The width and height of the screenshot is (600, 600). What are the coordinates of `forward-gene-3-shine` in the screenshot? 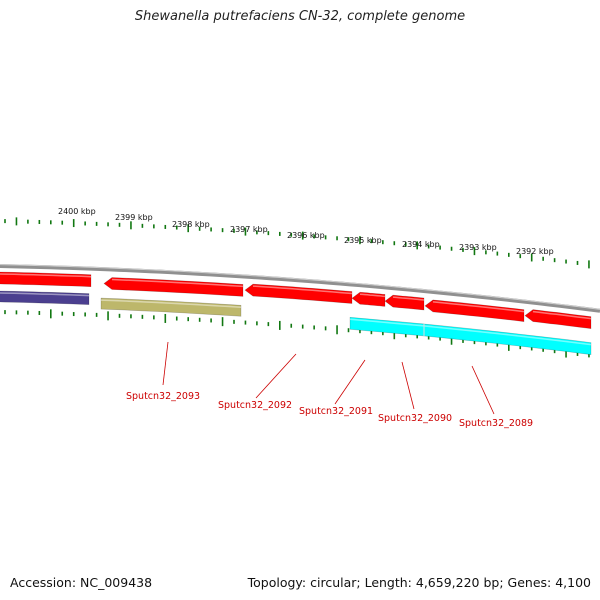 It's located at (302, 290).